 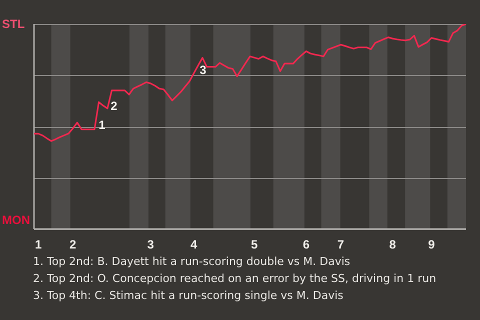 What do you see at coordinates (192, 262) in the screenshot?
I see `text: 1. Top 2nd: B. Dayett hit a run-scoring double vs M. Davis` at bounding box center [192, 262].